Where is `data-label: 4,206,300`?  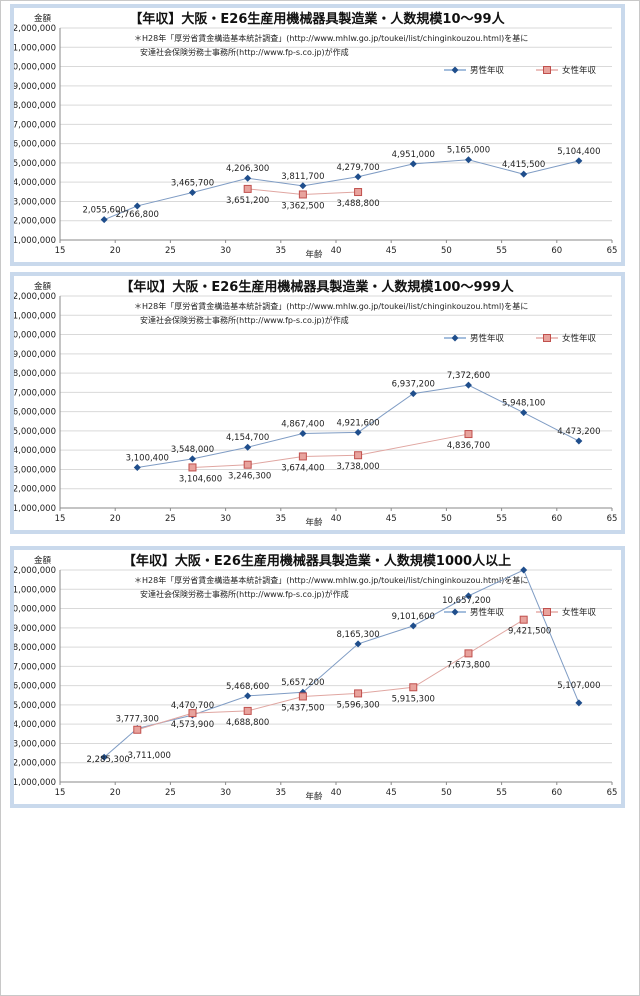
data-label: 4,206,300 is located at coordinates (247, 169).